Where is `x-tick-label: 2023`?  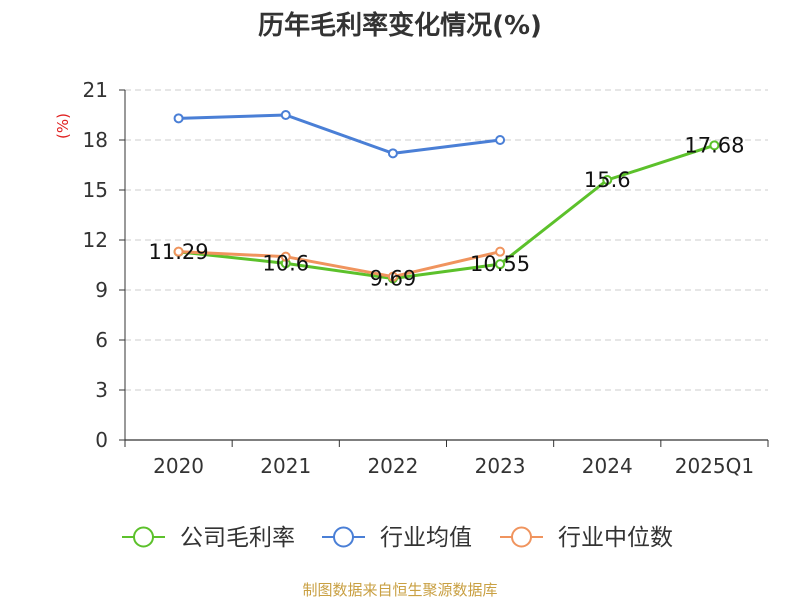
x-tick-label: 2023 is located at coordinates (500, 466).